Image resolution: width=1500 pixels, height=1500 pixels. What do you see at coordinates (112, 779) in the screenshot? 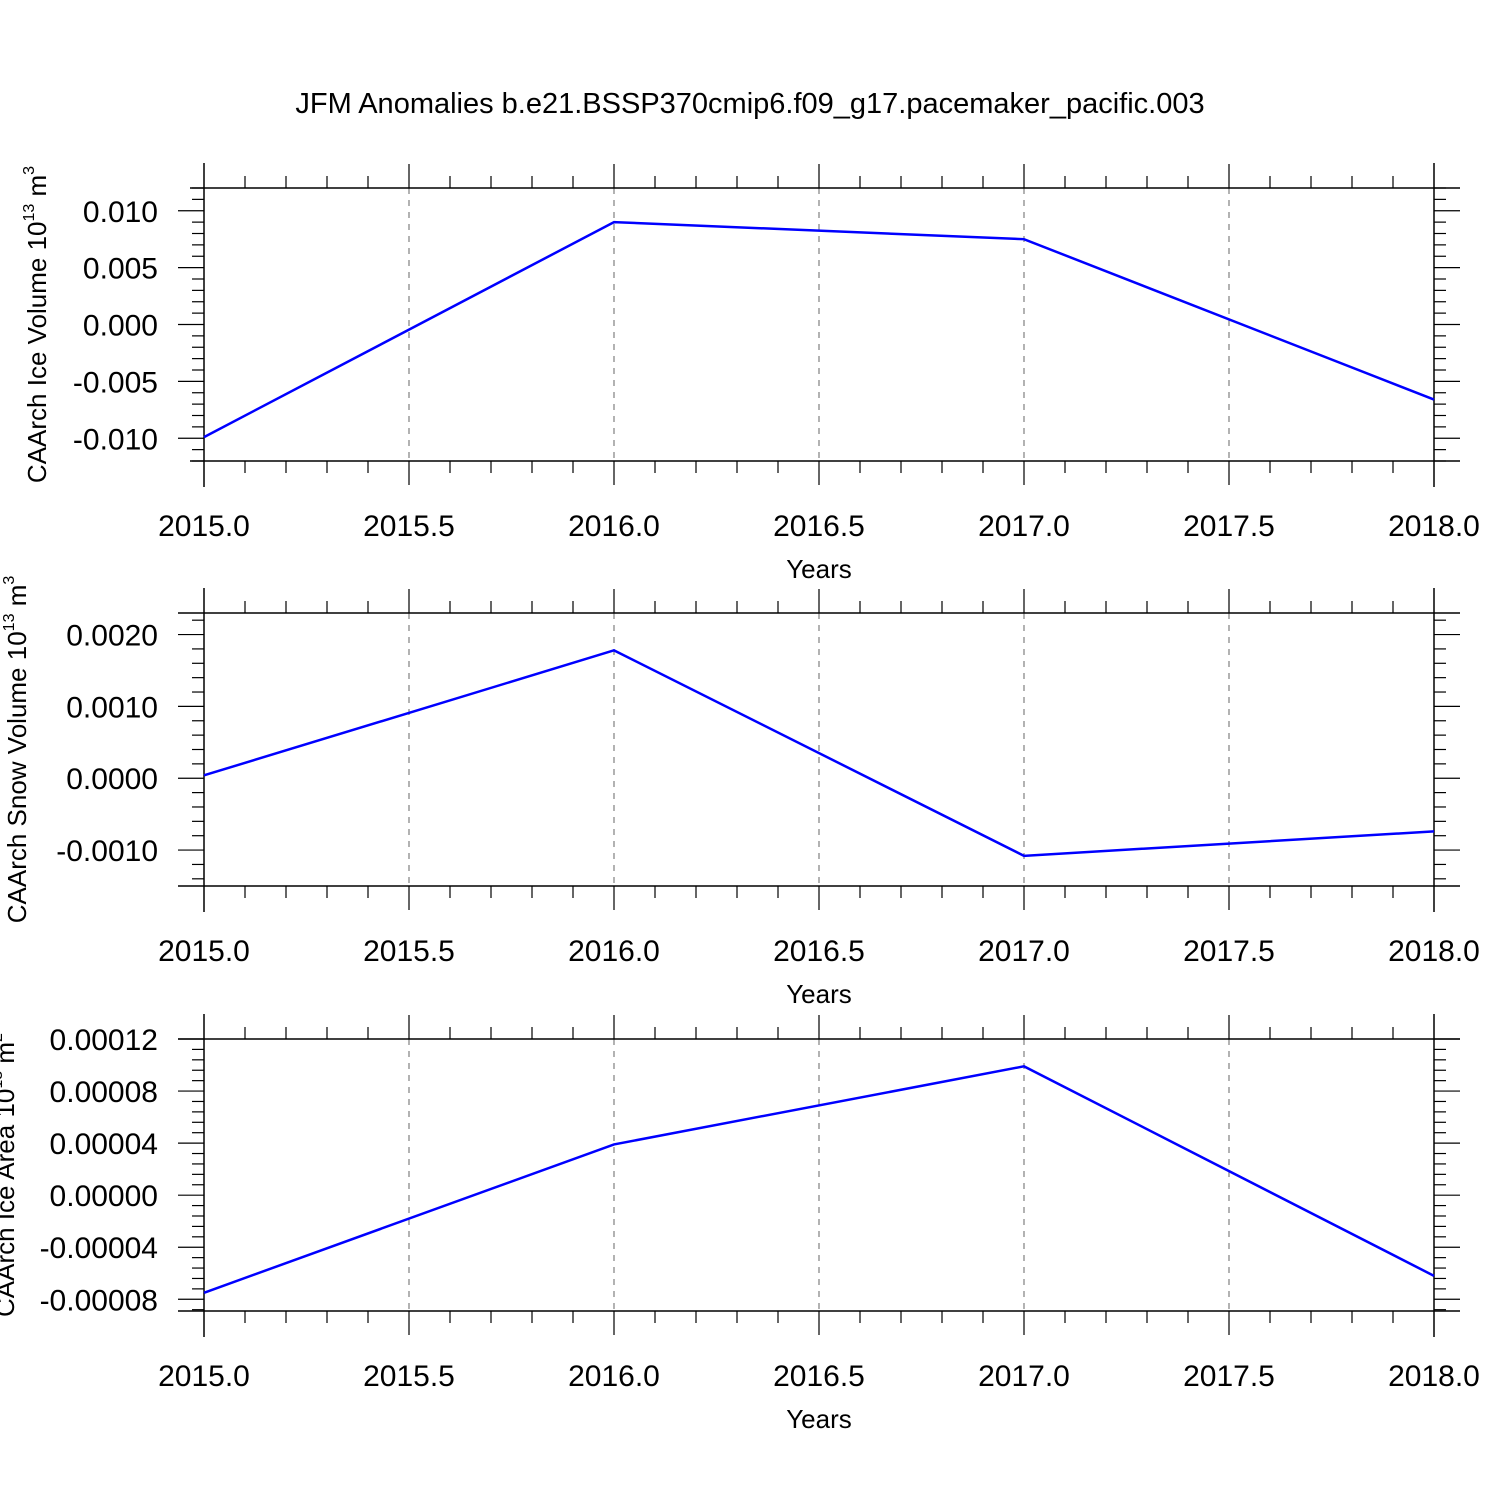
I see `y-tick-label: 0.0000` at bounding box center [112, 779].